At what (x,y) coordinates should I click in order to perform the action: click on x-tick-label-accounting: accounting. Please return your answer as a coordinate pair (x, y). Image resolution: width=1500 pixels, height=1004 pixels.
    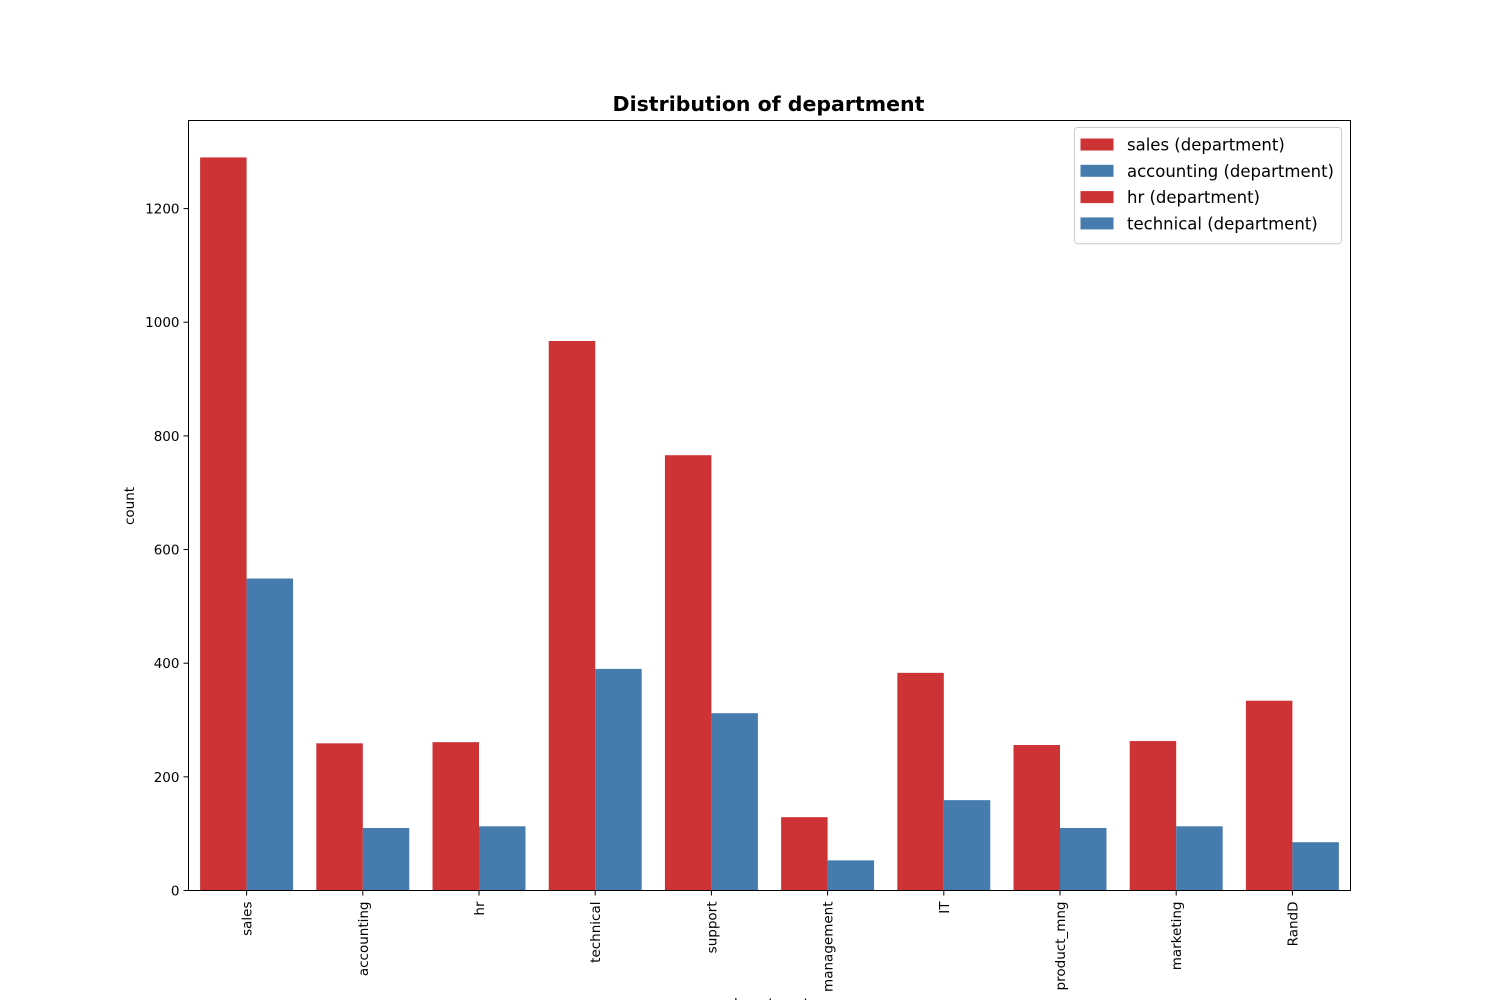
    Looking at the image, I should click on (364, 939).